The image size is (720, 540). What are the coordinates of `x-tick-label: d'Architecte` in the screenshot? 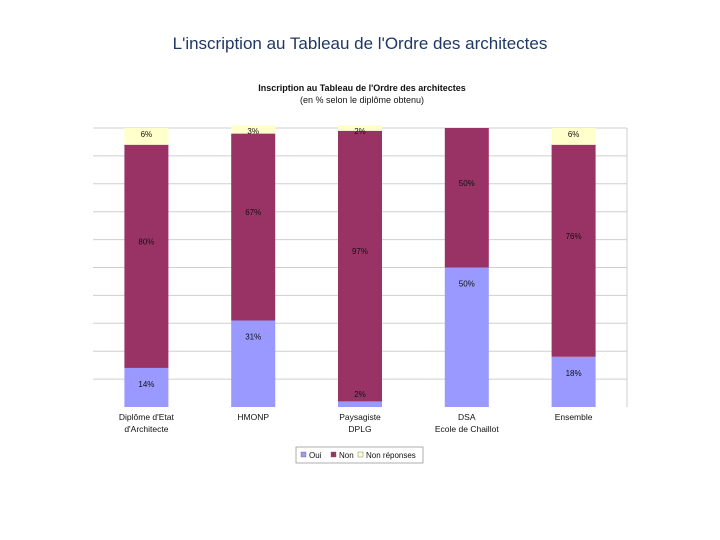 It's located at (146, 429).